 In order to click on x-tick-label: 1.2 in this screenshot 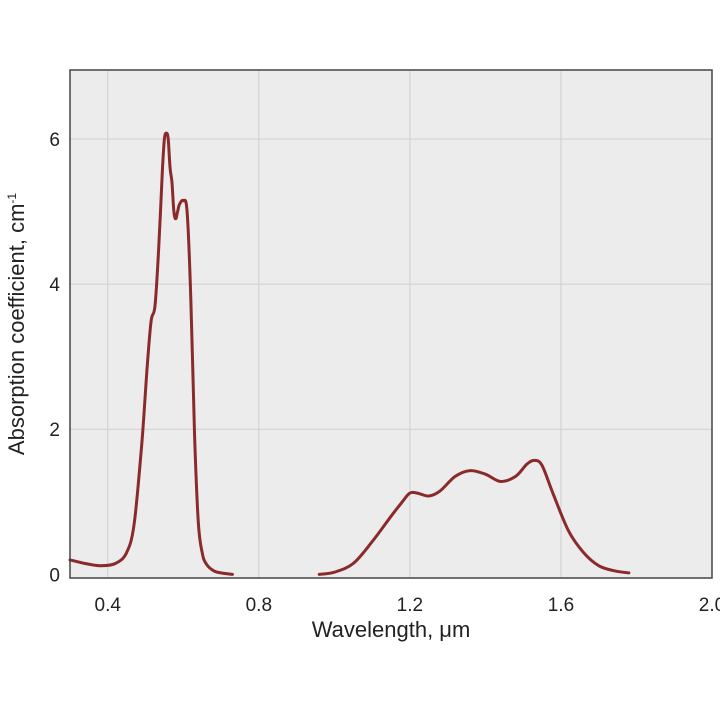, I will do `click(410, 605)`.